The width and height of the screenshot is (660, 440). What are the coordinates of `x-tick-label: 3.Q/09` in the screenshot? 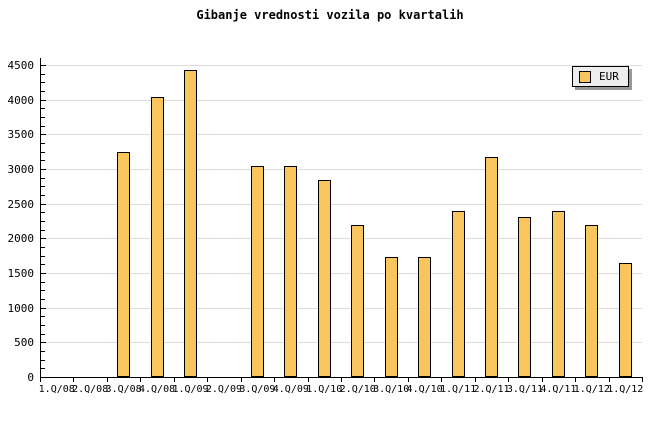 It's located at (257, 389).